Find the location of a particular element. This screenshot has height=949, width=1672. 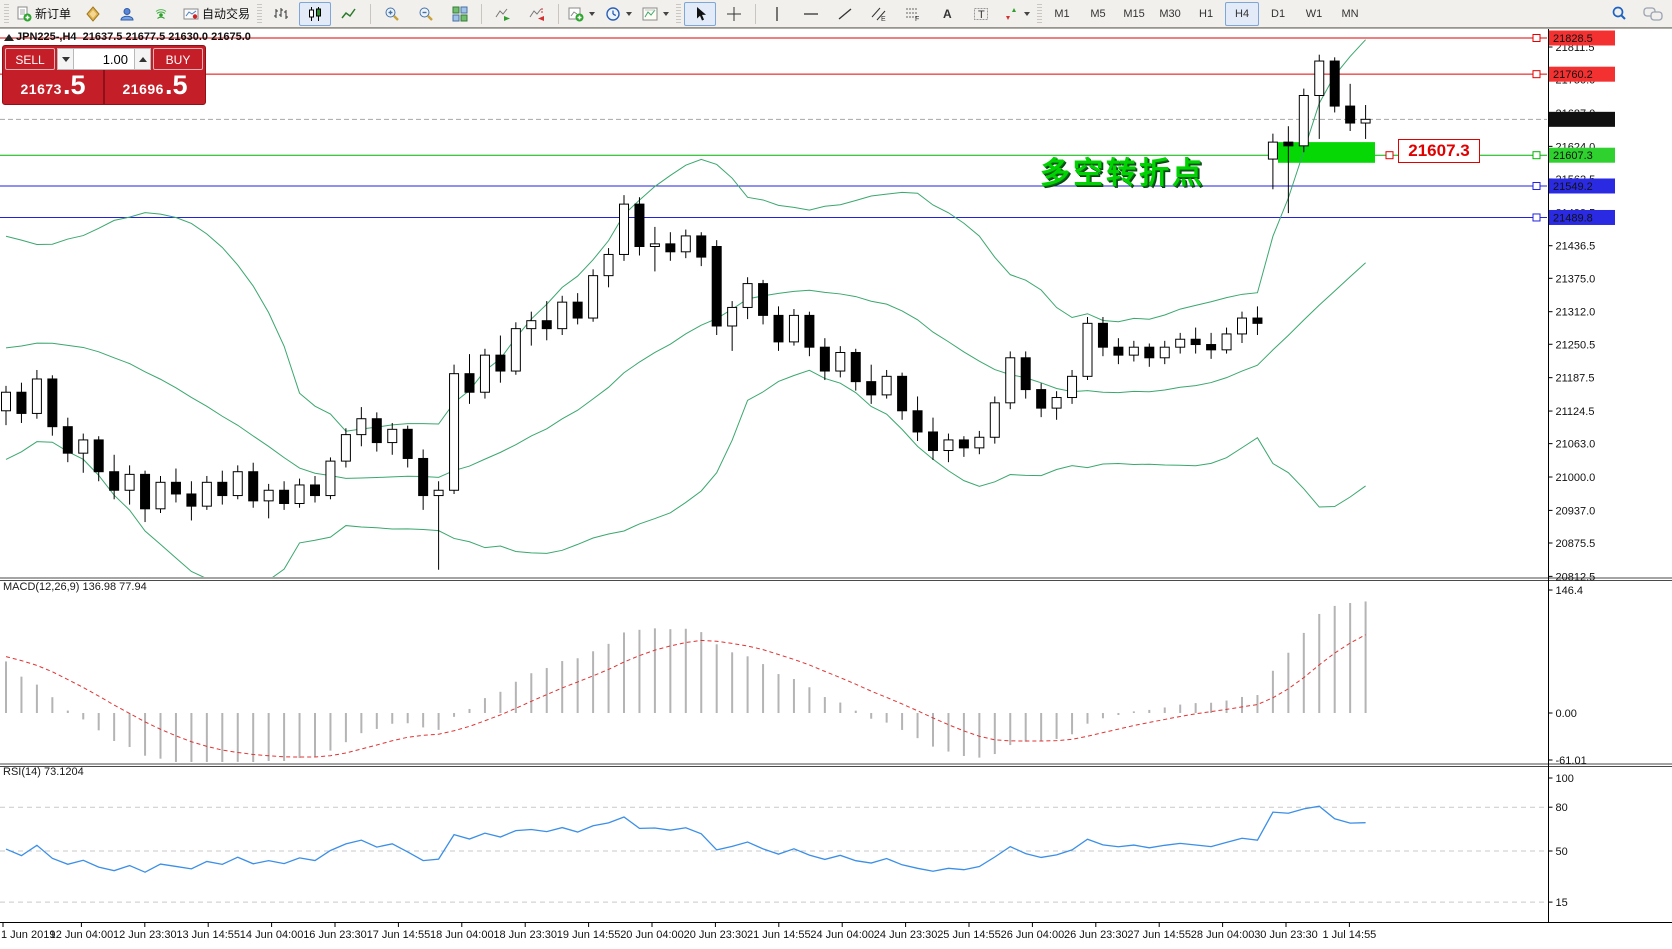

buy-price-int: 21696 is located at coordinates (143, 89).